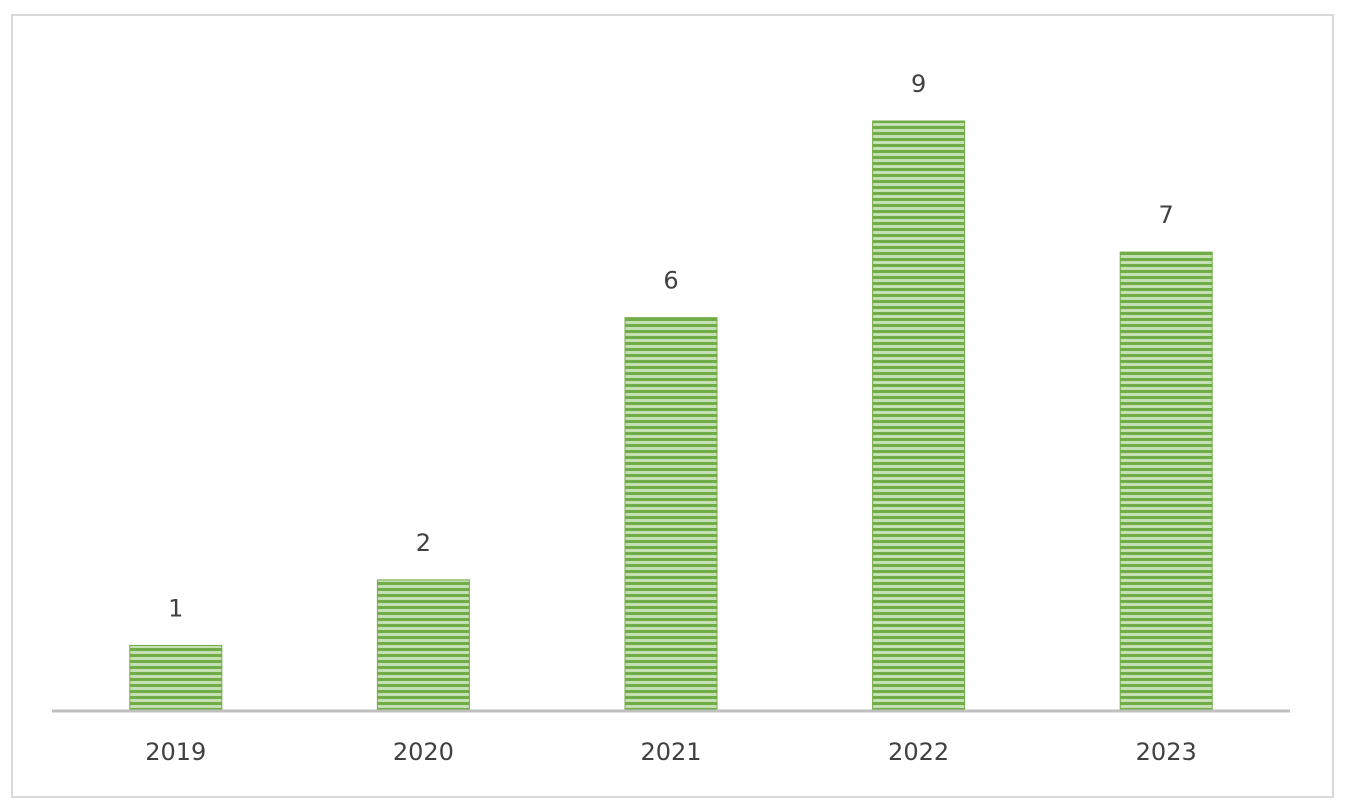 The image size is (1345, 810). Describe the element at coordinates (175, 752) in the screenshot. I see `x-tick-label: 2019` at that location.